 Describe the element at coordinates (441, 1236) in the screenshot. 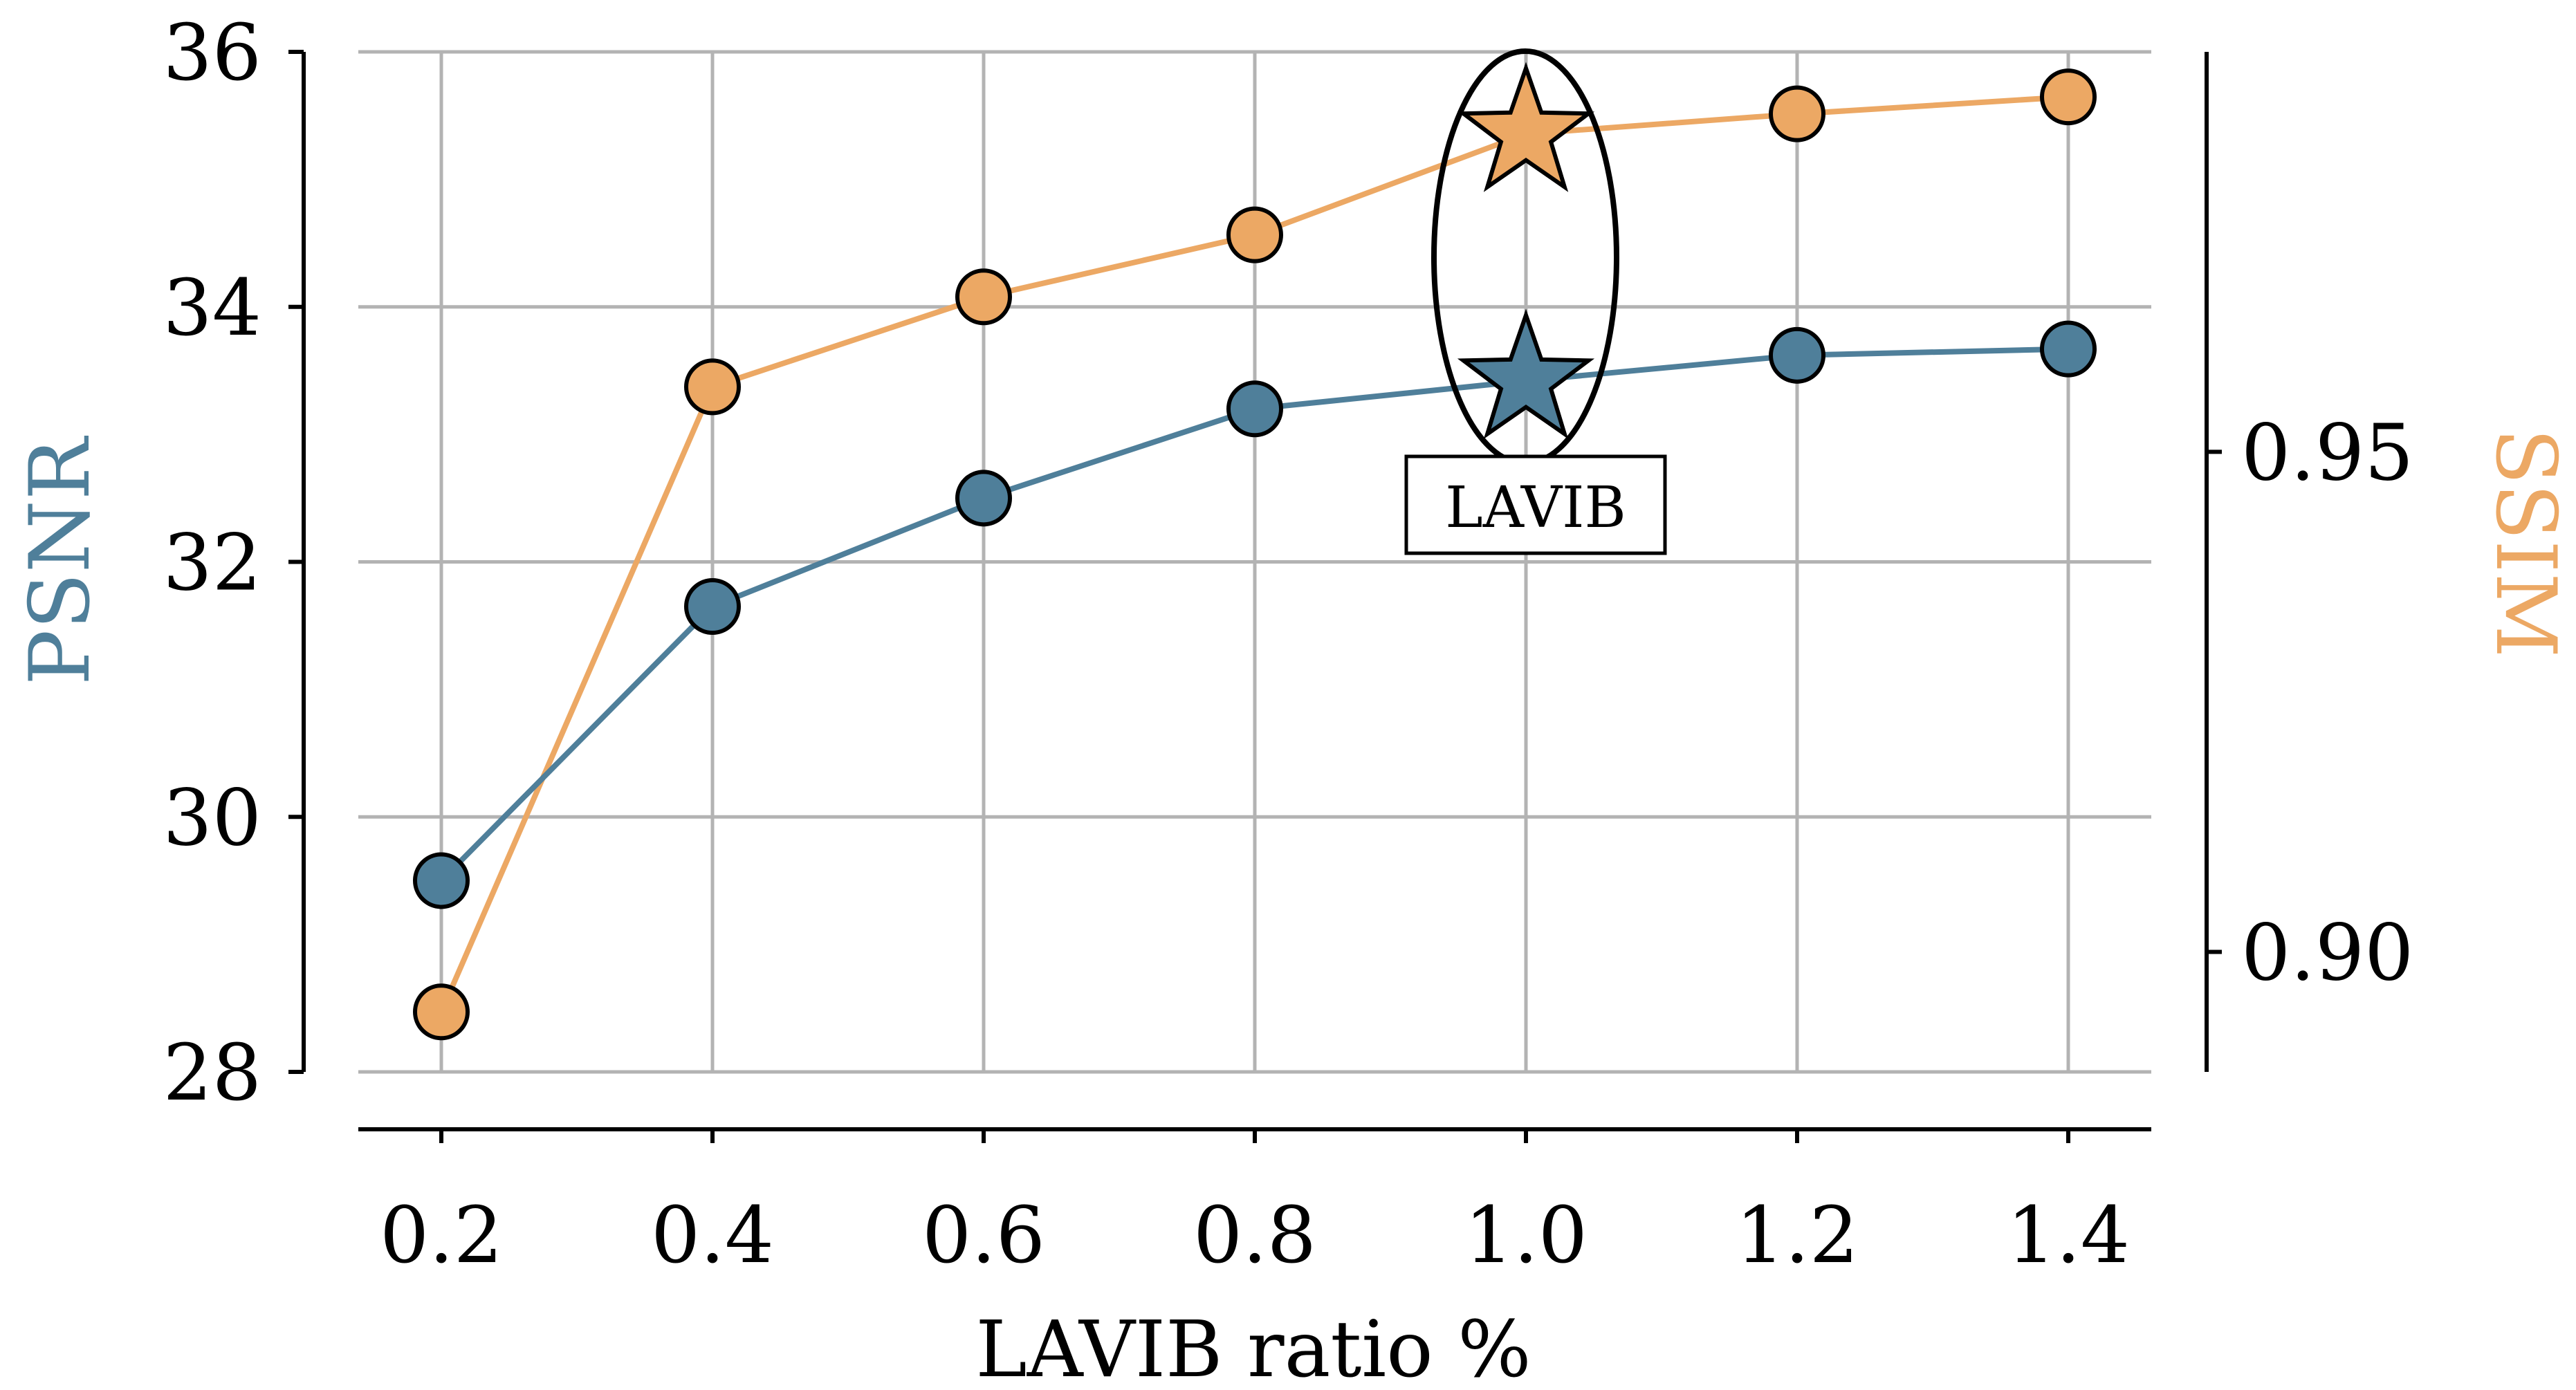

I see `x-tick-label: 0.2` at that location.